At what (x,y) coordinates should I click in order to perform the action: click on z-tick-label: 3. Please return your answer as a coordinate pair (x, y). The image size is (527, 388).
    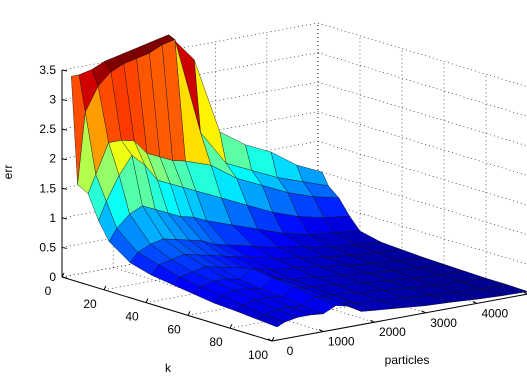
    Looking at the image, I should click on (52, 100).